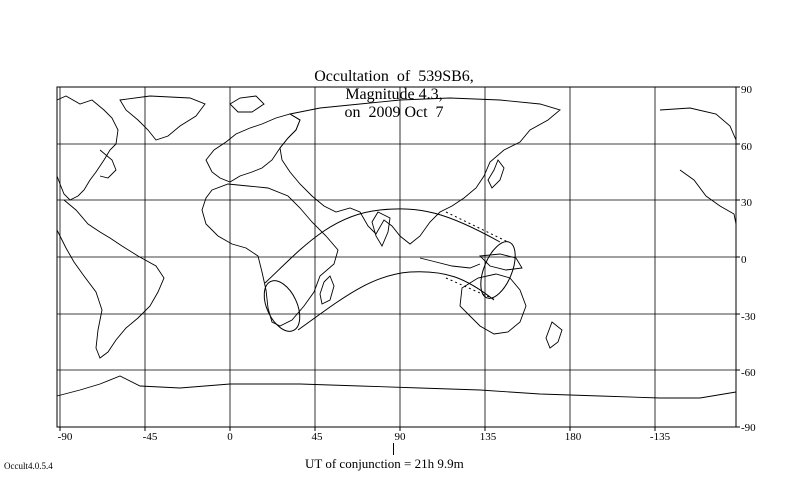 The width and height of the screenshot is (808, 484). I want to click on x-tick-label: 135, so click(488, 437).